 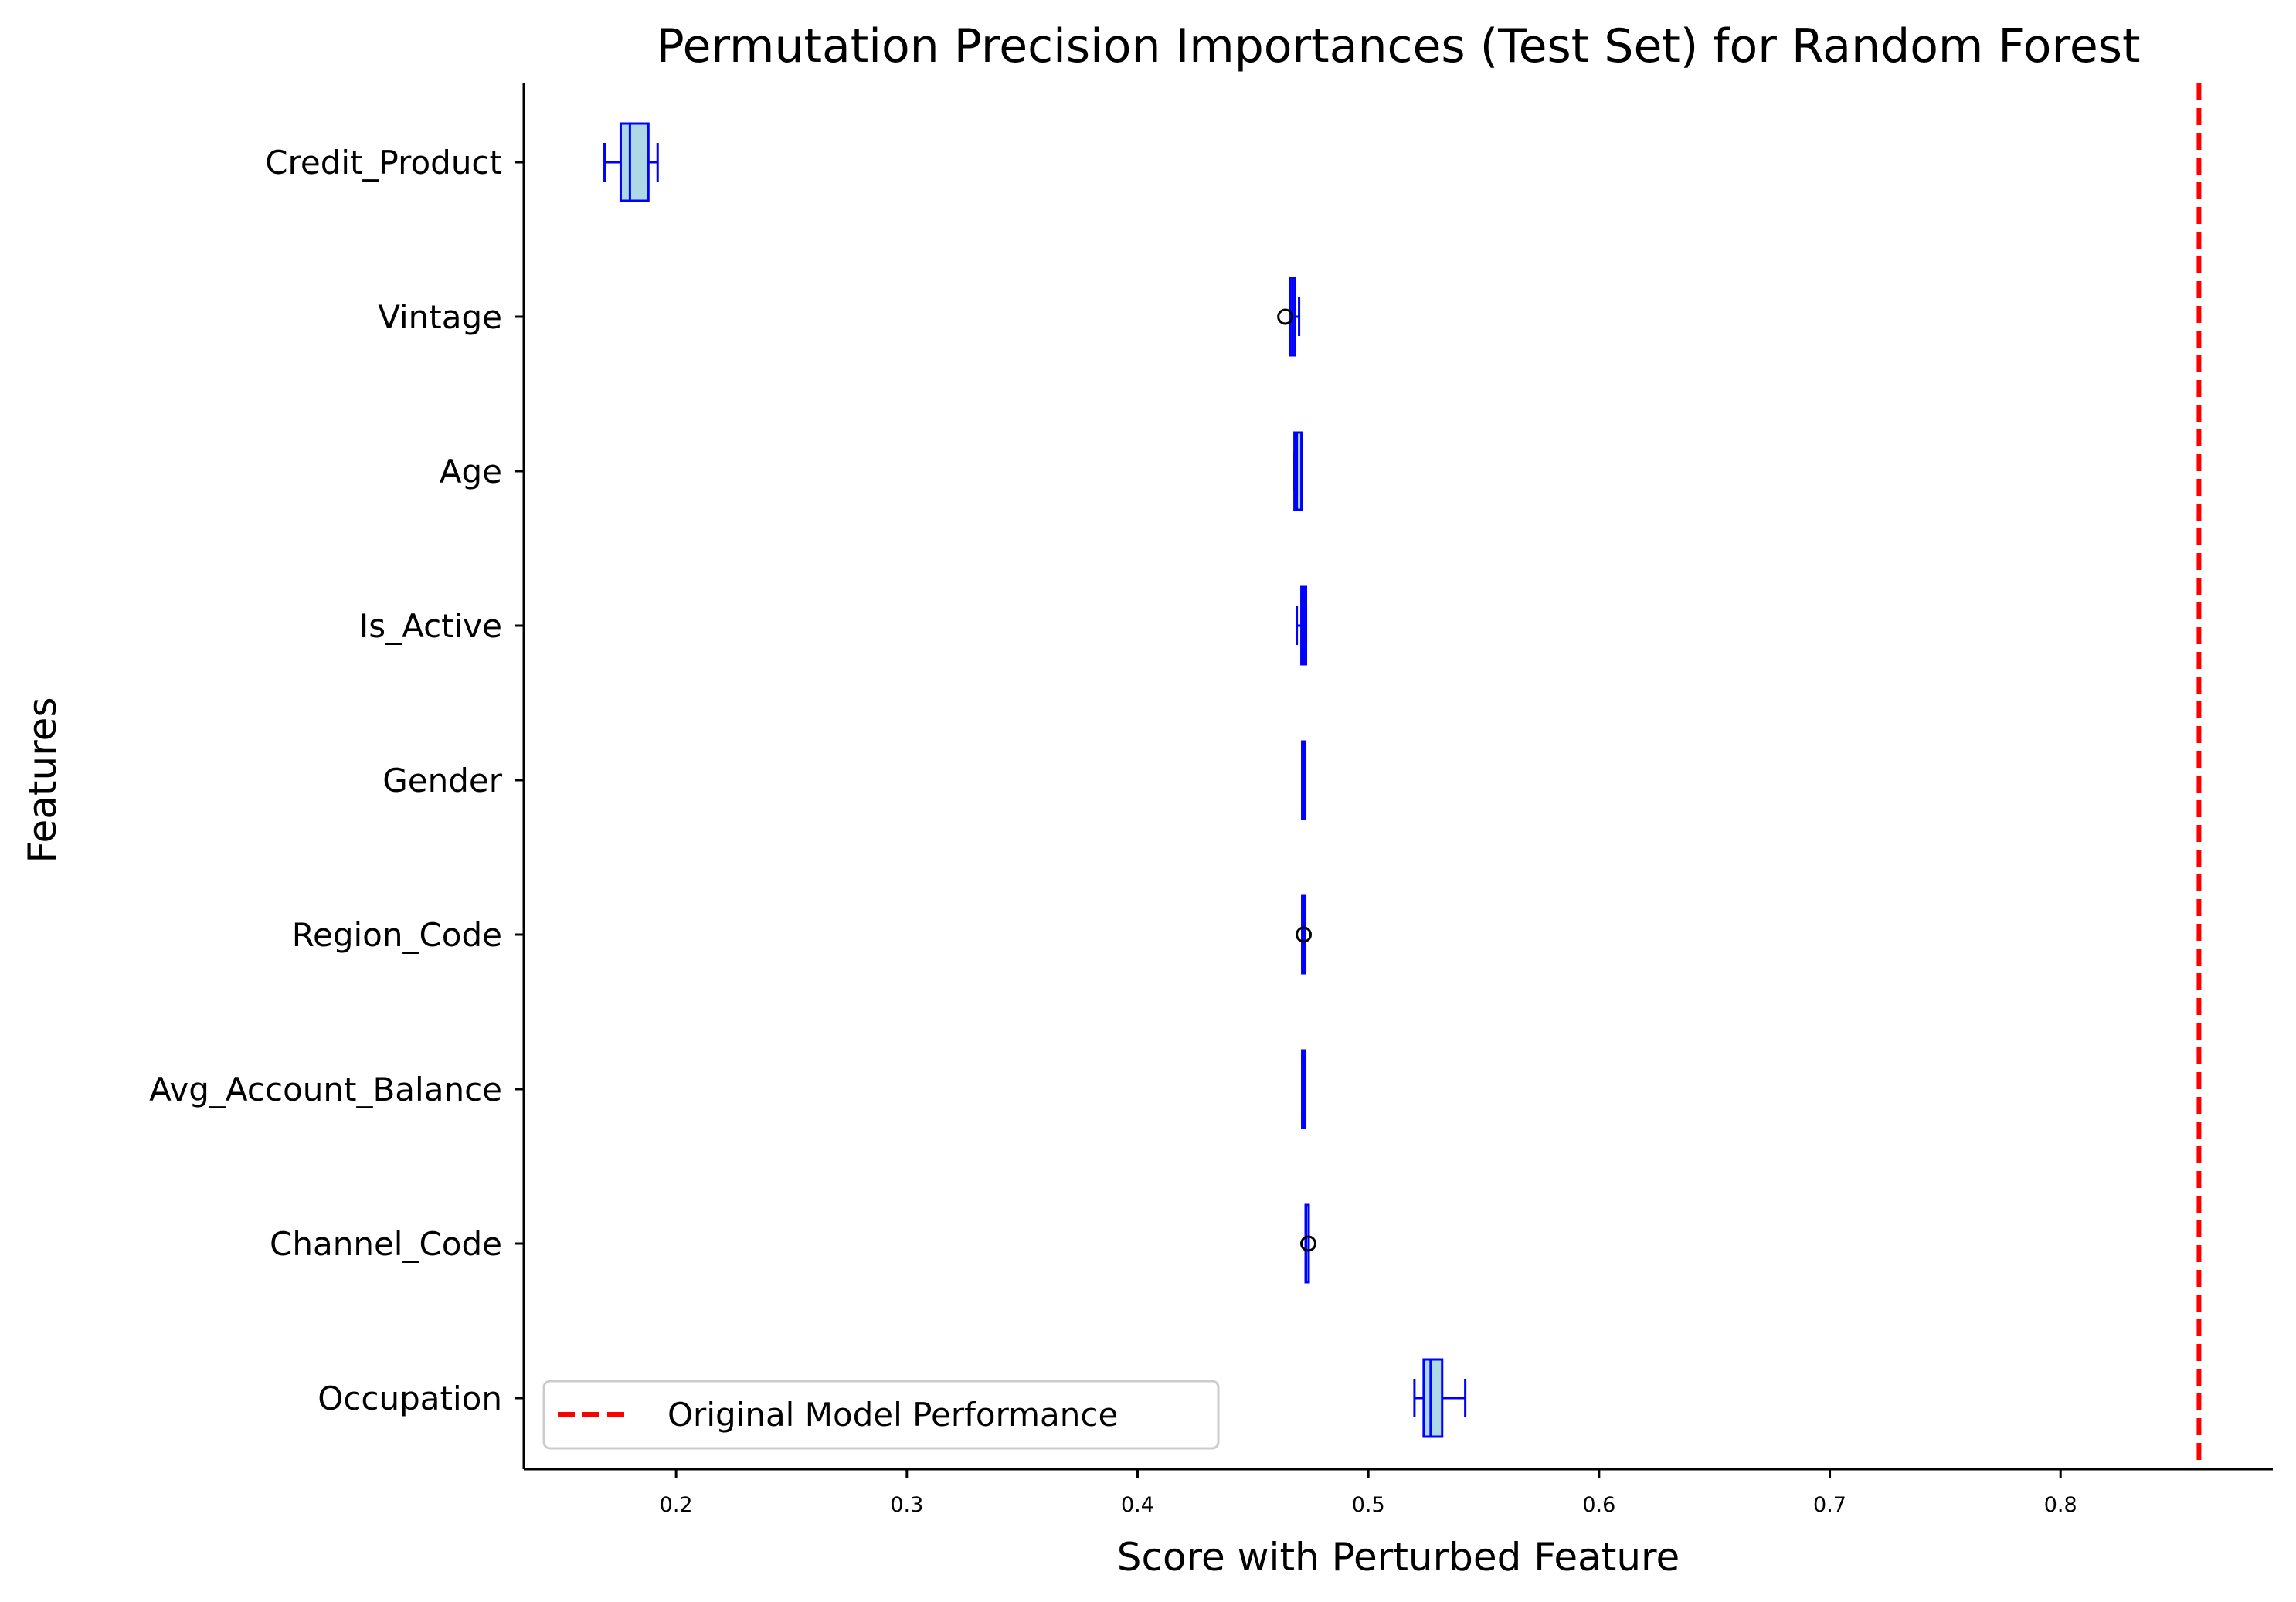 I want to click on y-axis-title: Features, so click(x=42, y=781).